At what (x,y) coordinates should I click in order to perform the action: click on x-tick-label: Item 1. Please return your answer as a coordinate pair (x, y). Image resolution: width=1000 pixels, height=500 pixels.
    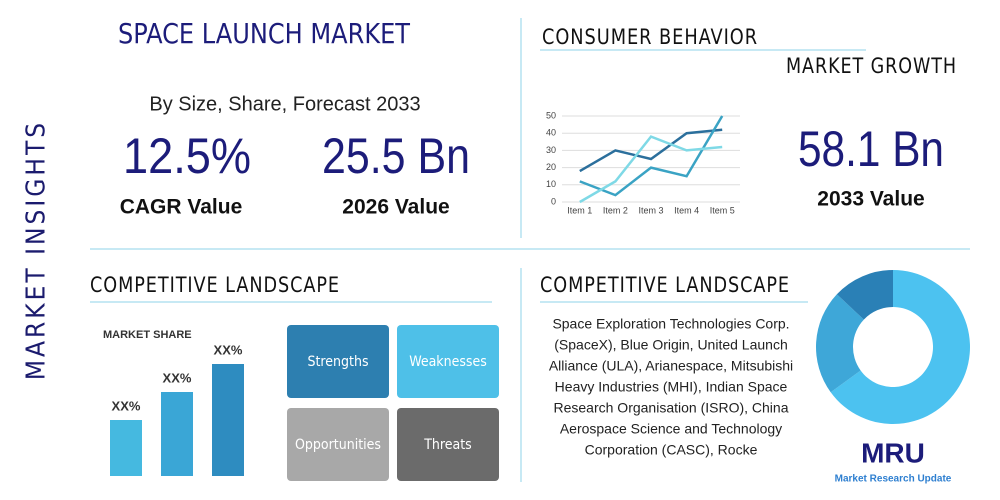
    Looking at the image, I should click on (579, 210).